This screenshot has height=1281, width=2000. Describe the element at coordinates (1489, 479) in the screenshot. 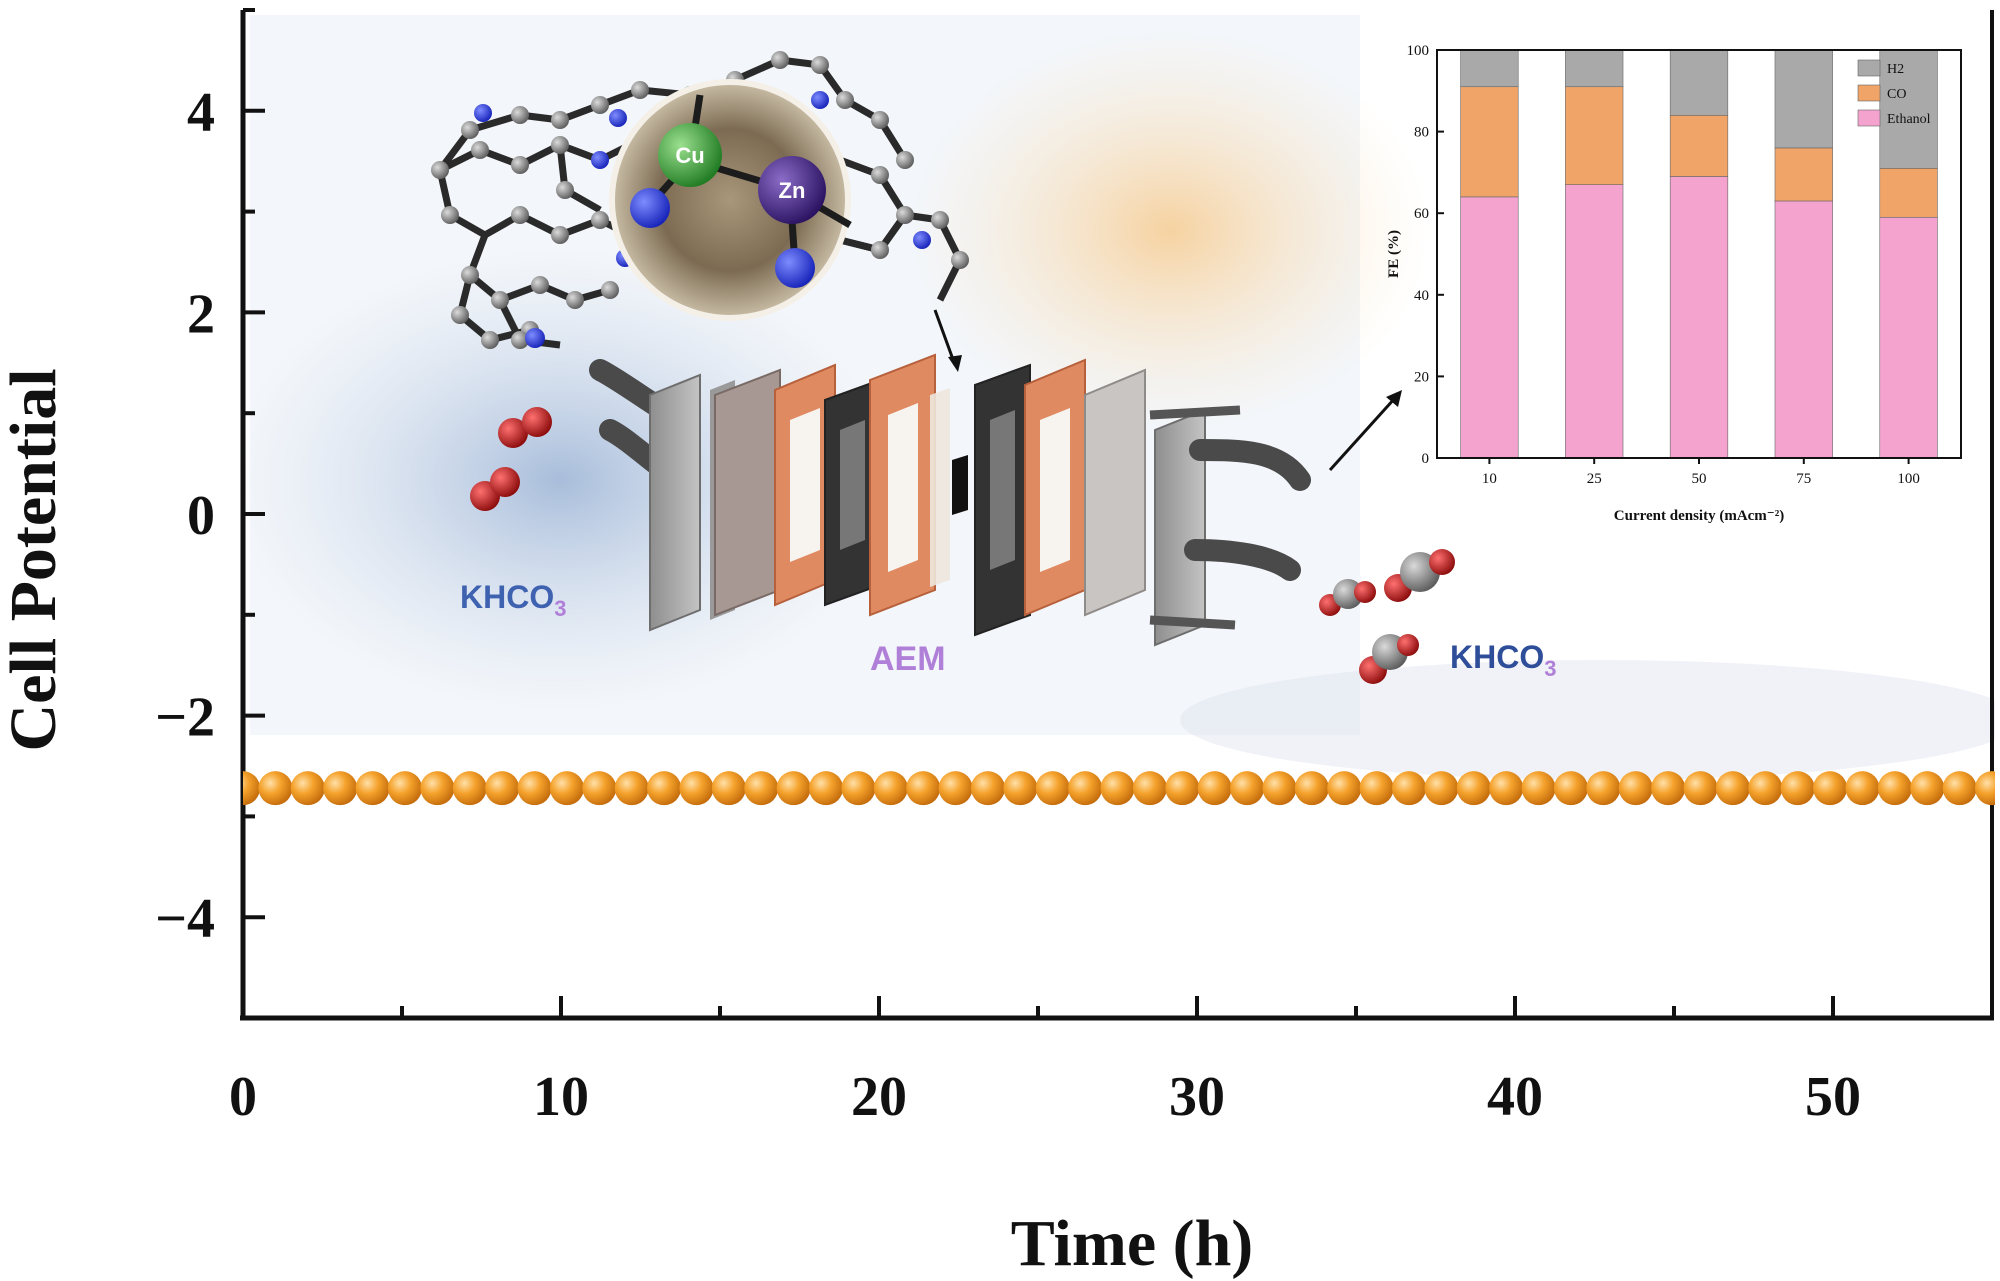

I see `inset-x-tick-label: 10` at that location.